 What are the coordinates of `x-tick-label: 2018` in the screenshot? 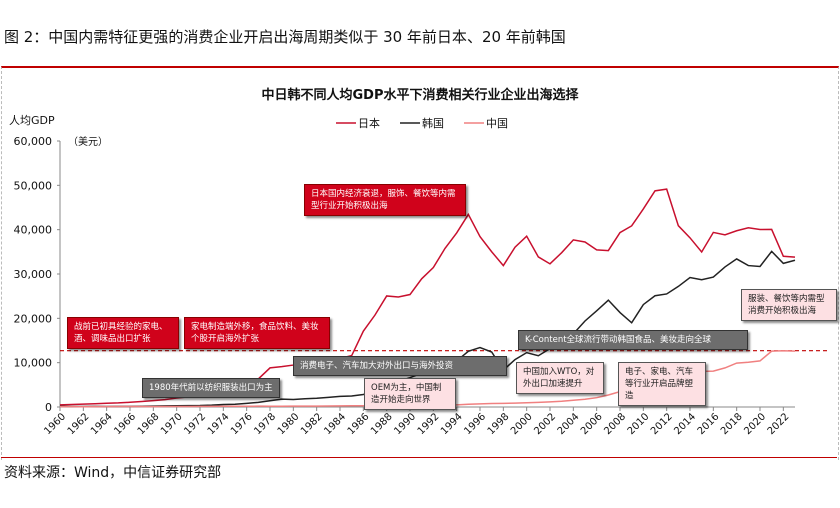 It's located at (732, 424).